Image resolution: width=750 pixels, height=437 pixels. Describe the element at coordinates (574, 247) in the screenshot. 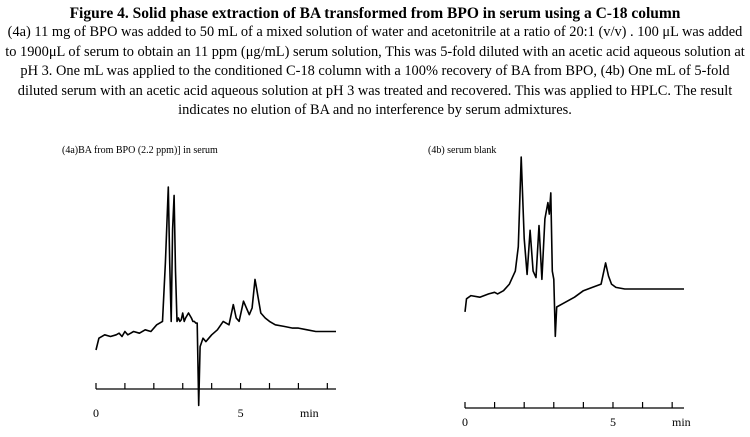

I see `chromatogram-trace` at that location.